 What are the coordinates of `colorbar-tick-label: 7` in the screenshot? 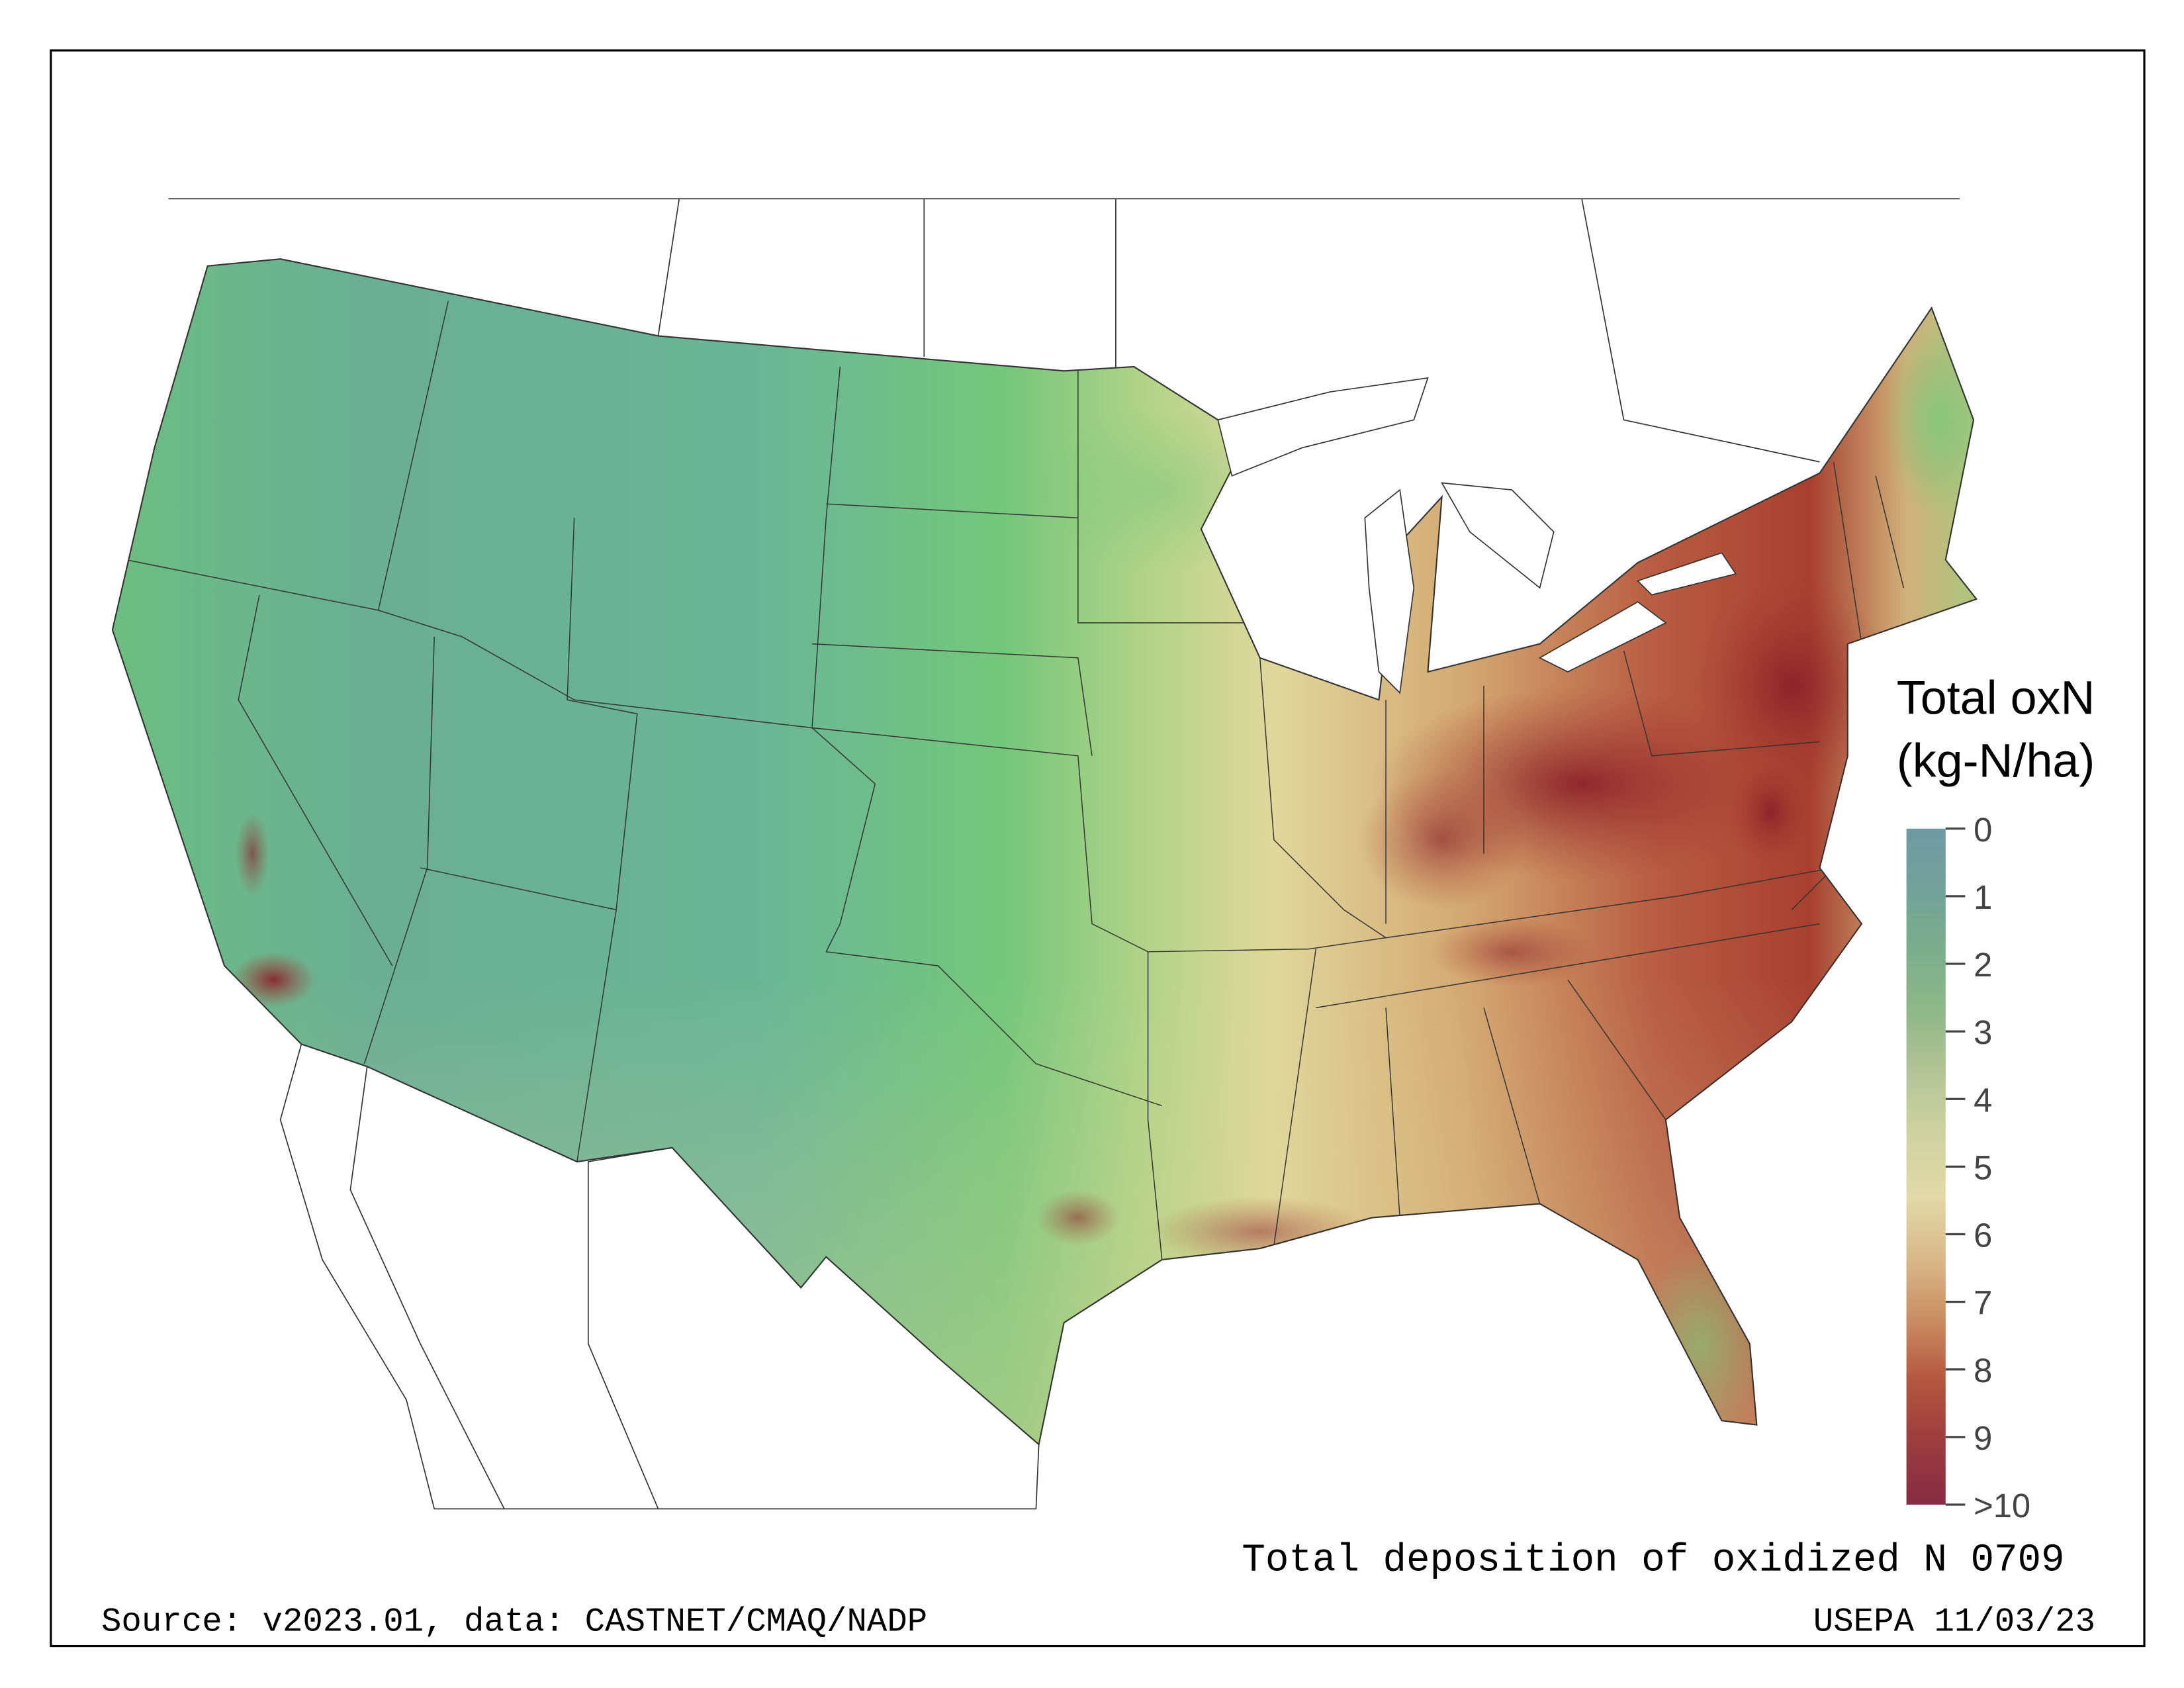 It's located at (1983, 1303).